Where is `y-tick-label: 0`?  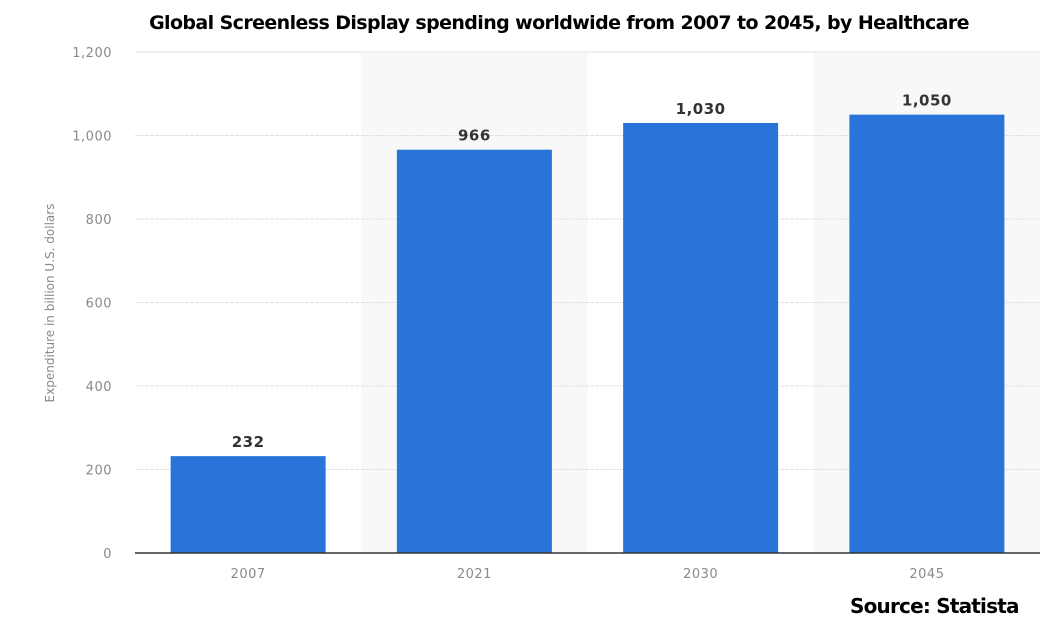 y-tick-label: 0 is located at coordinates (107, 554).